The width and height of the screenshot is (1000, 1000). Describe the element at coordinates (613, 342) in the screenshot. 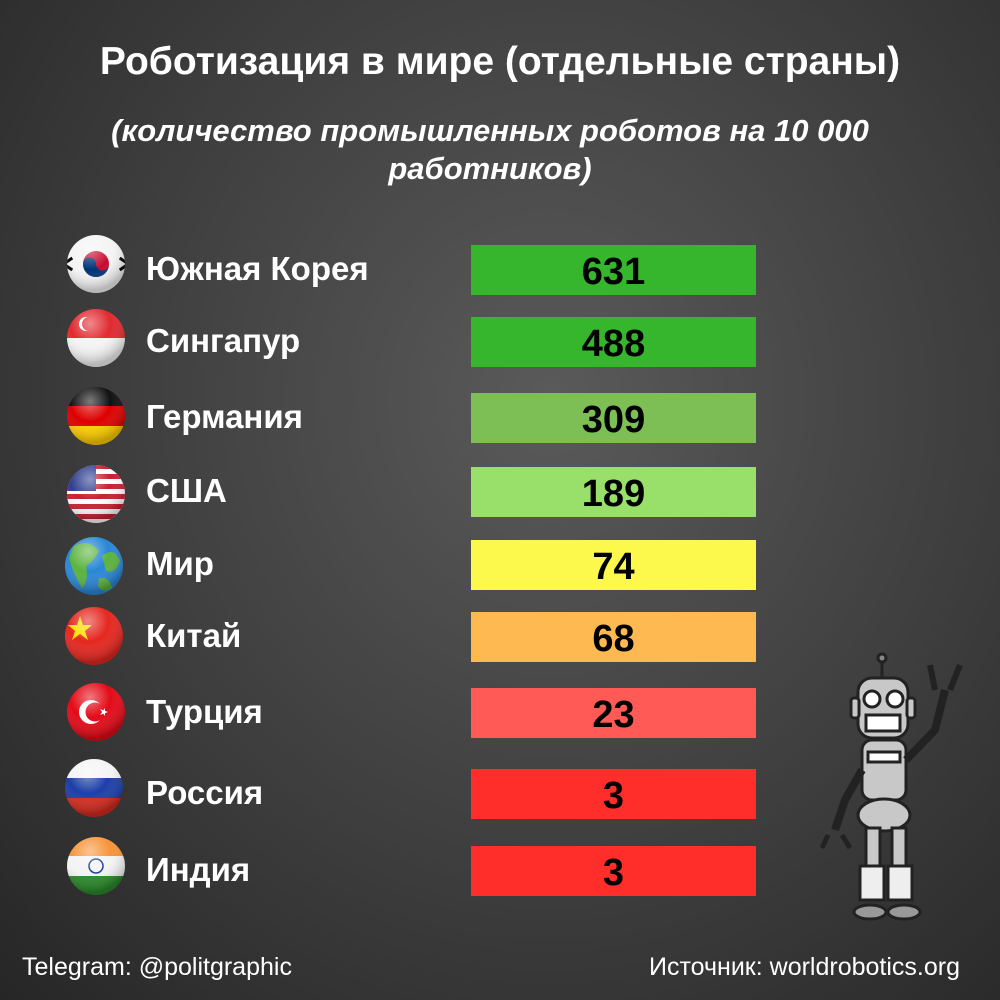

I see `value-box: 488` at that location.